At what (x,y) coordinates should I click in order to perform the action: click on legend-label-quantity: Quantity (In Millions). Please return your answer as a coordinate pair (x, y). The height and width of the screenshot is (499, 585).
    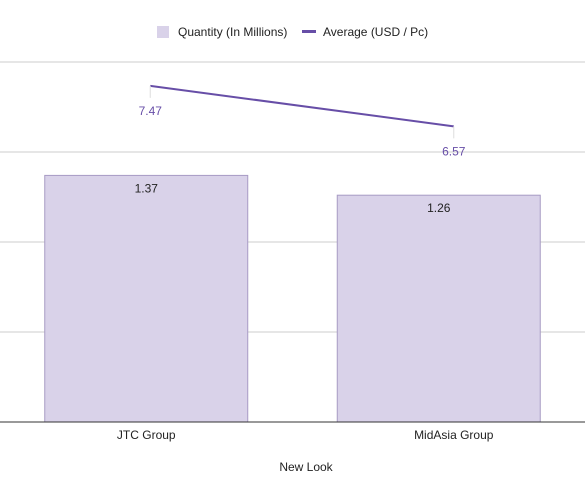
    Looking at the image, I should click on (232, 32).